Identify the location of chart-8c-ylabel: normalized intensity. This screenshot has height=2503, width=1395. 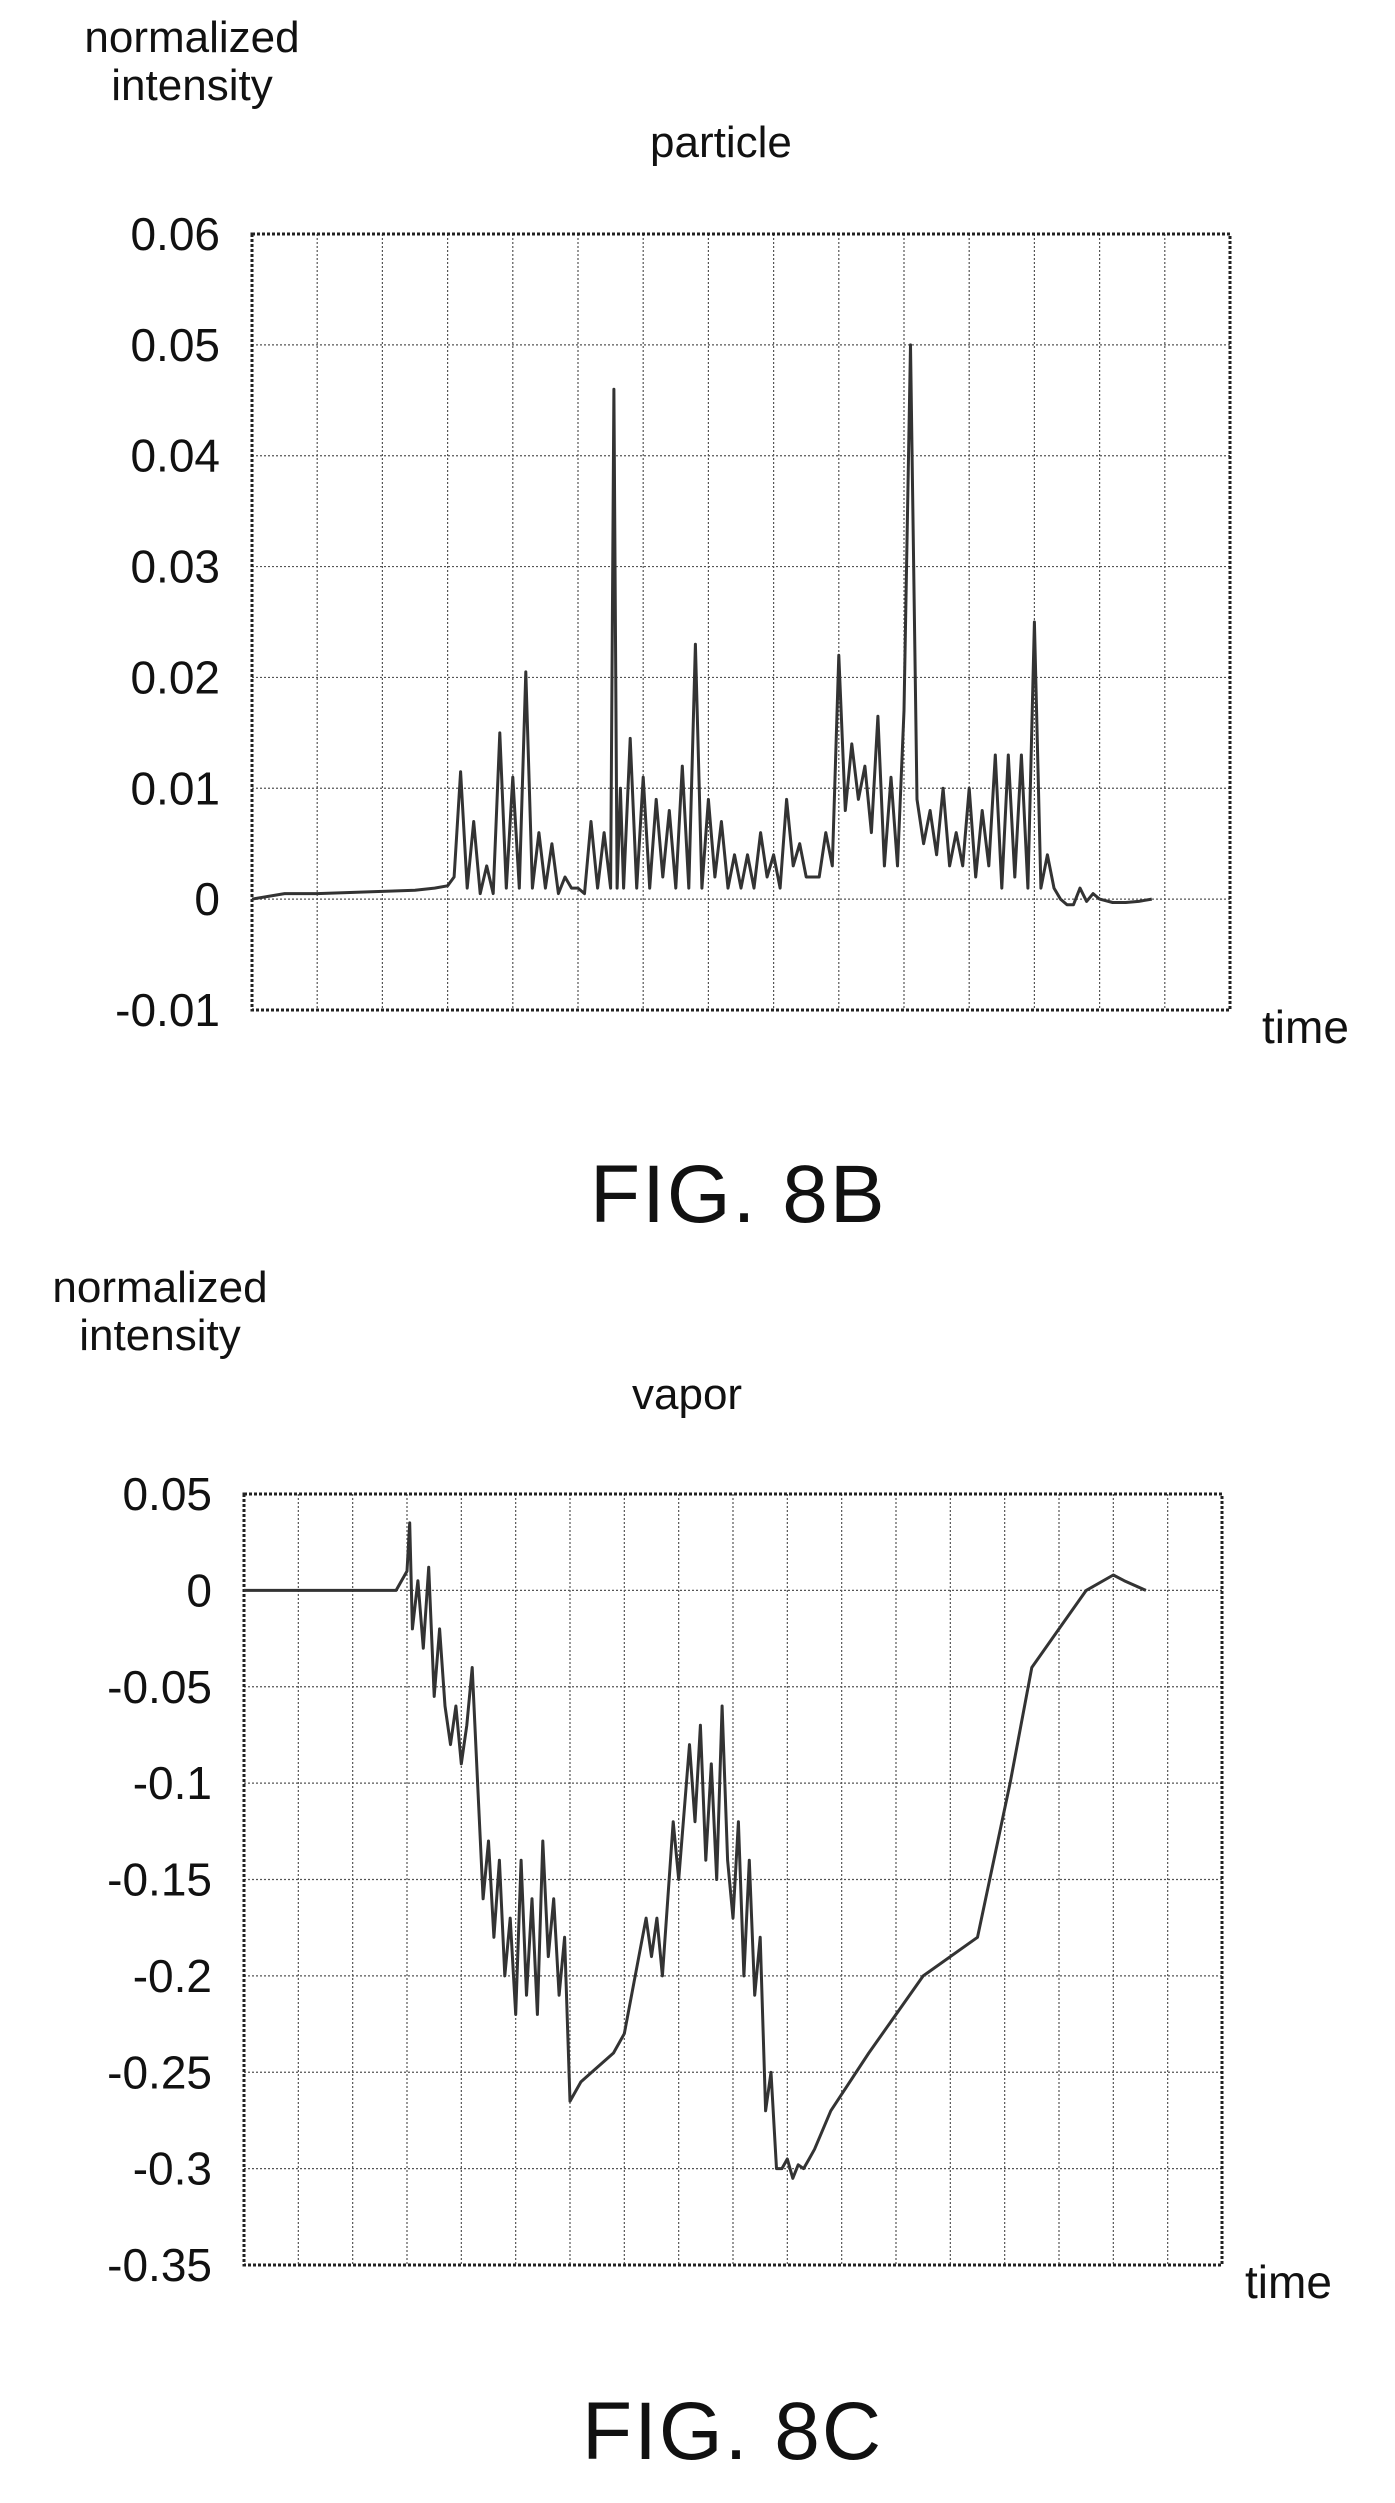
(175, 1312).